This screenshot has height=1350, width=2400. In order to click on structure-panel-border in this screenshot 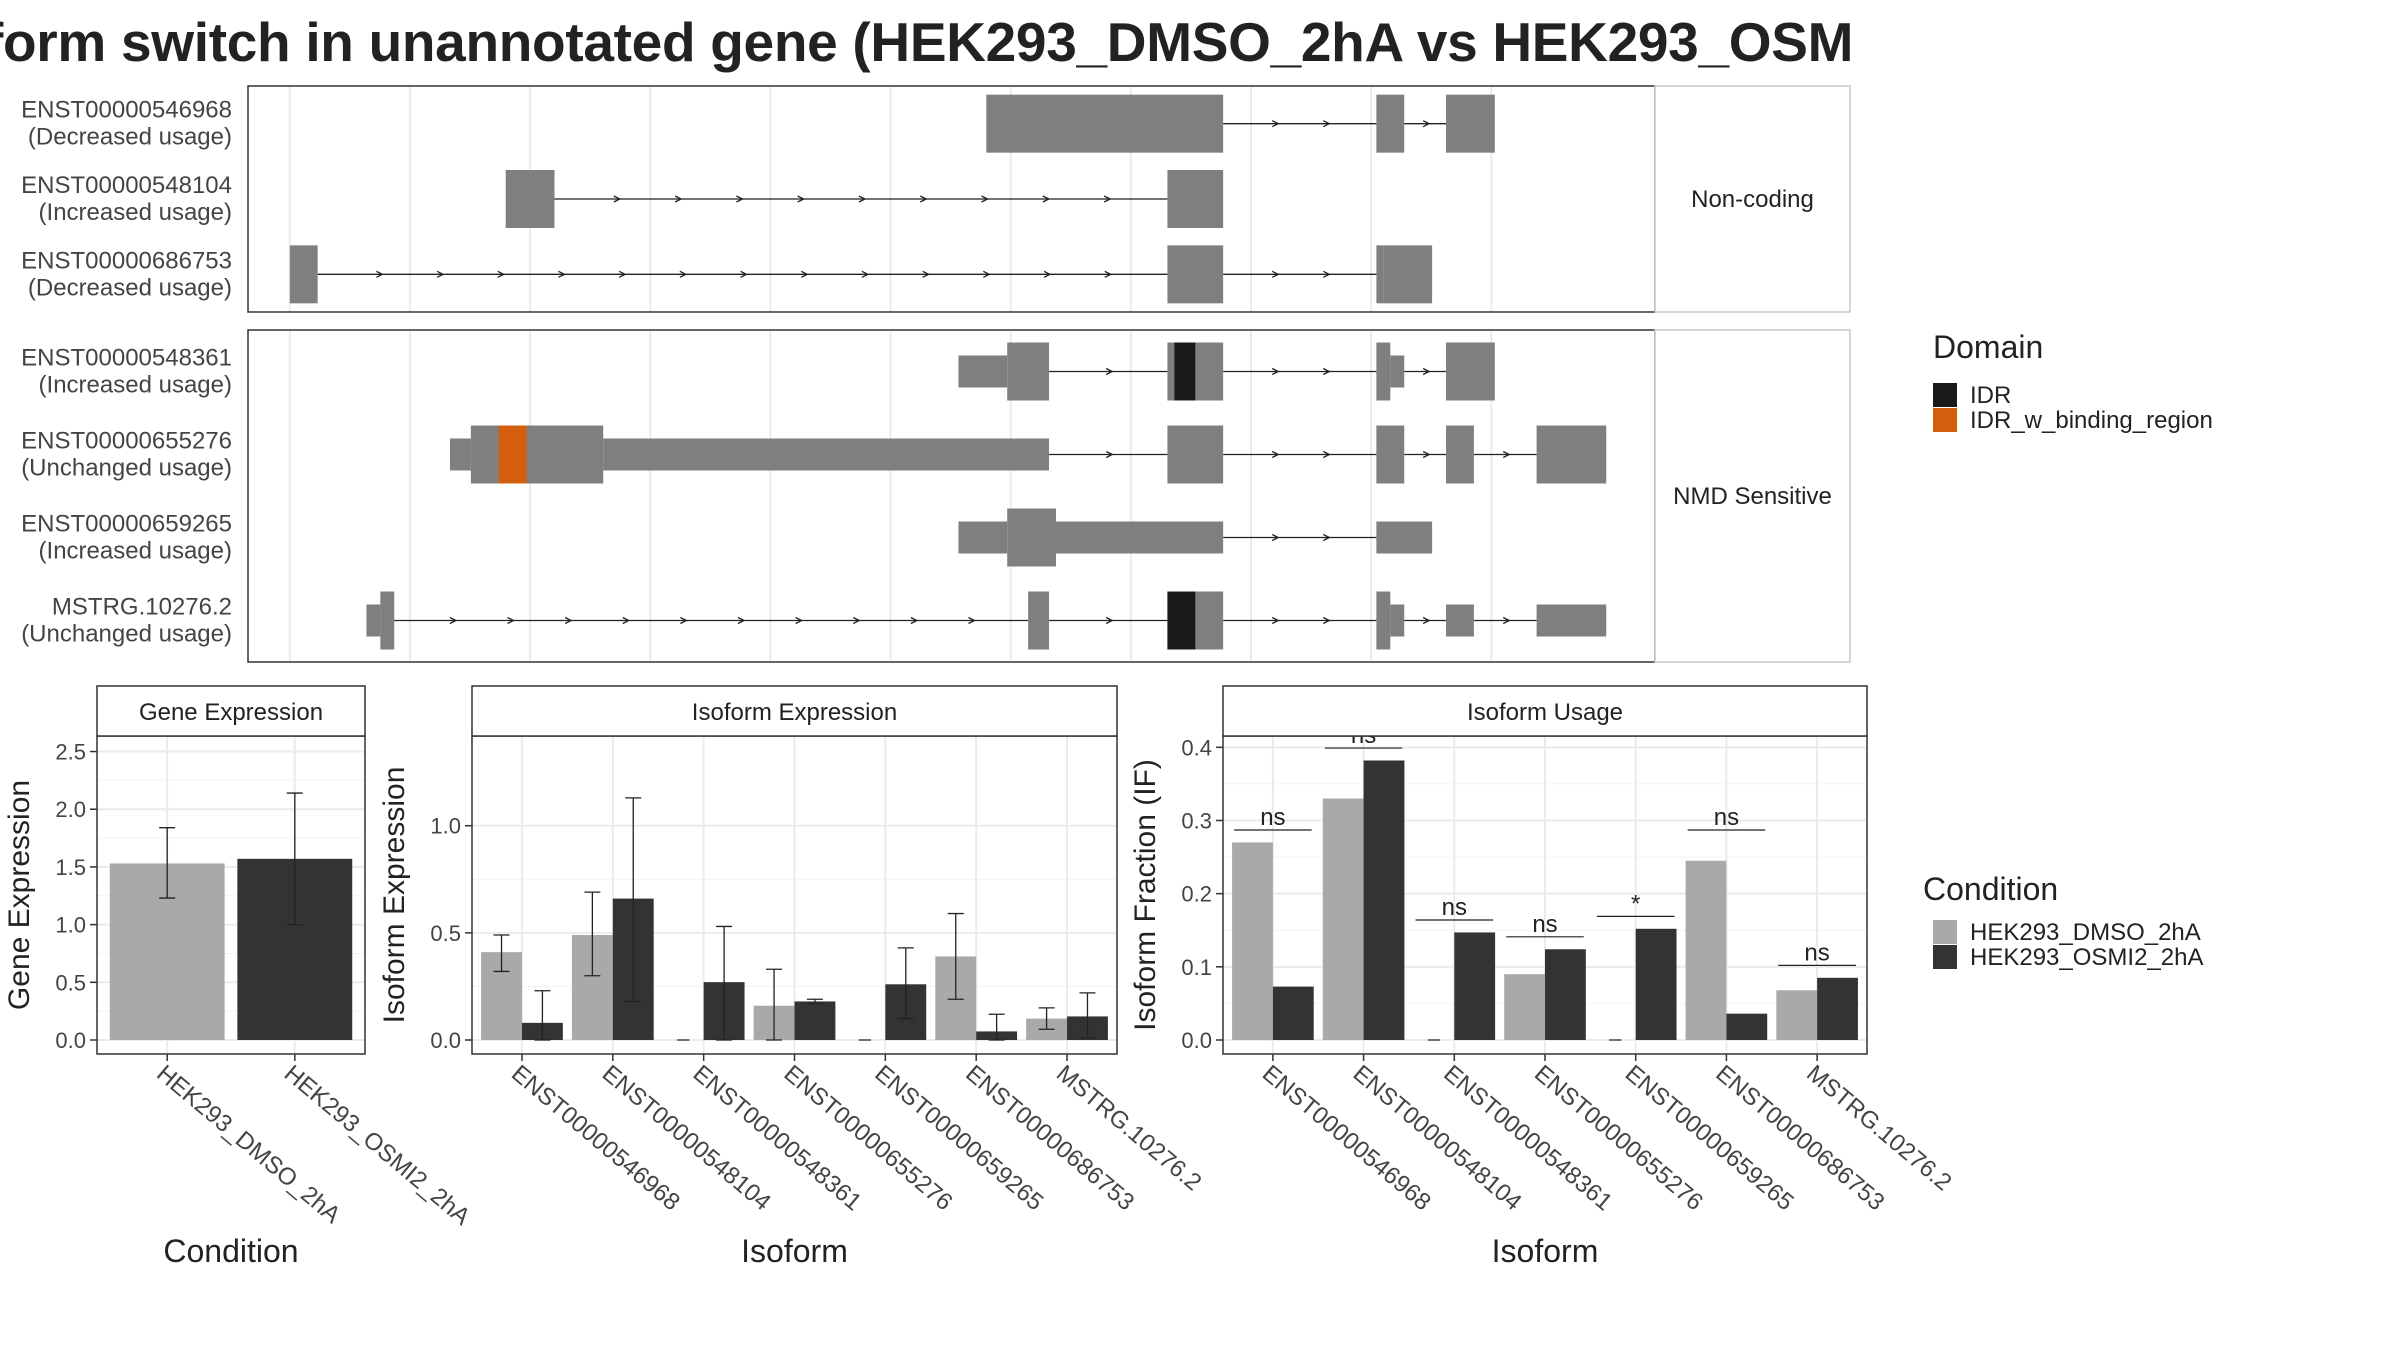, I will do `click(951, 496)`.